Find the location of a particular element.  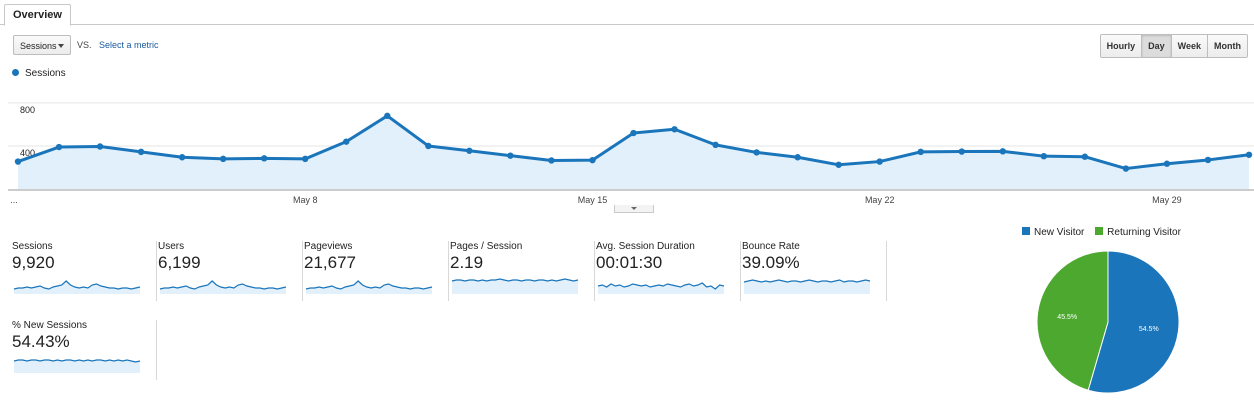

time-range-group: Hourly Day Week Month is located at coordinates (1173, 46).